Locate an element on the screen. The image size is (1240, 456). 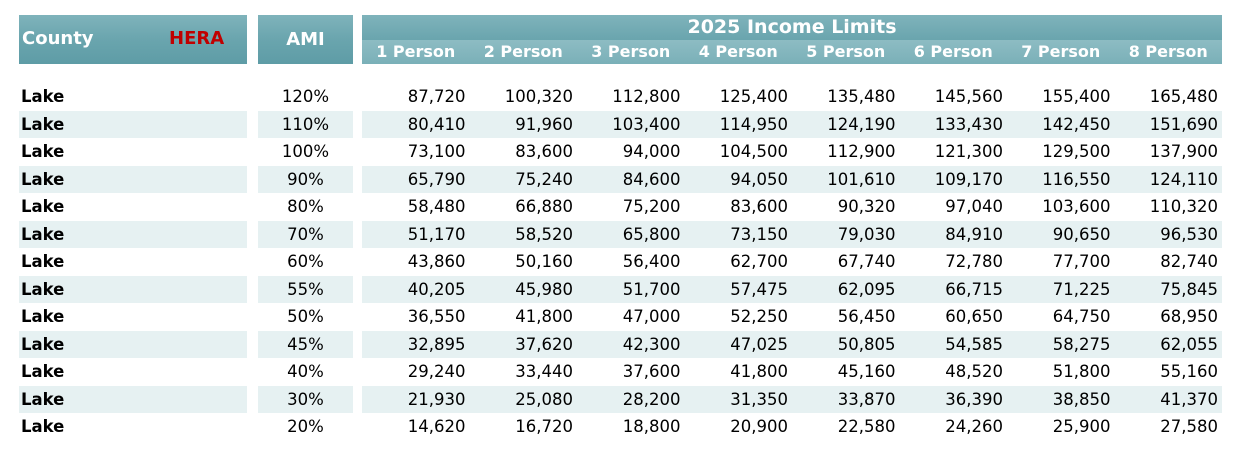
income-limit-cell: 114,950 is located at coordinates (753, 124).